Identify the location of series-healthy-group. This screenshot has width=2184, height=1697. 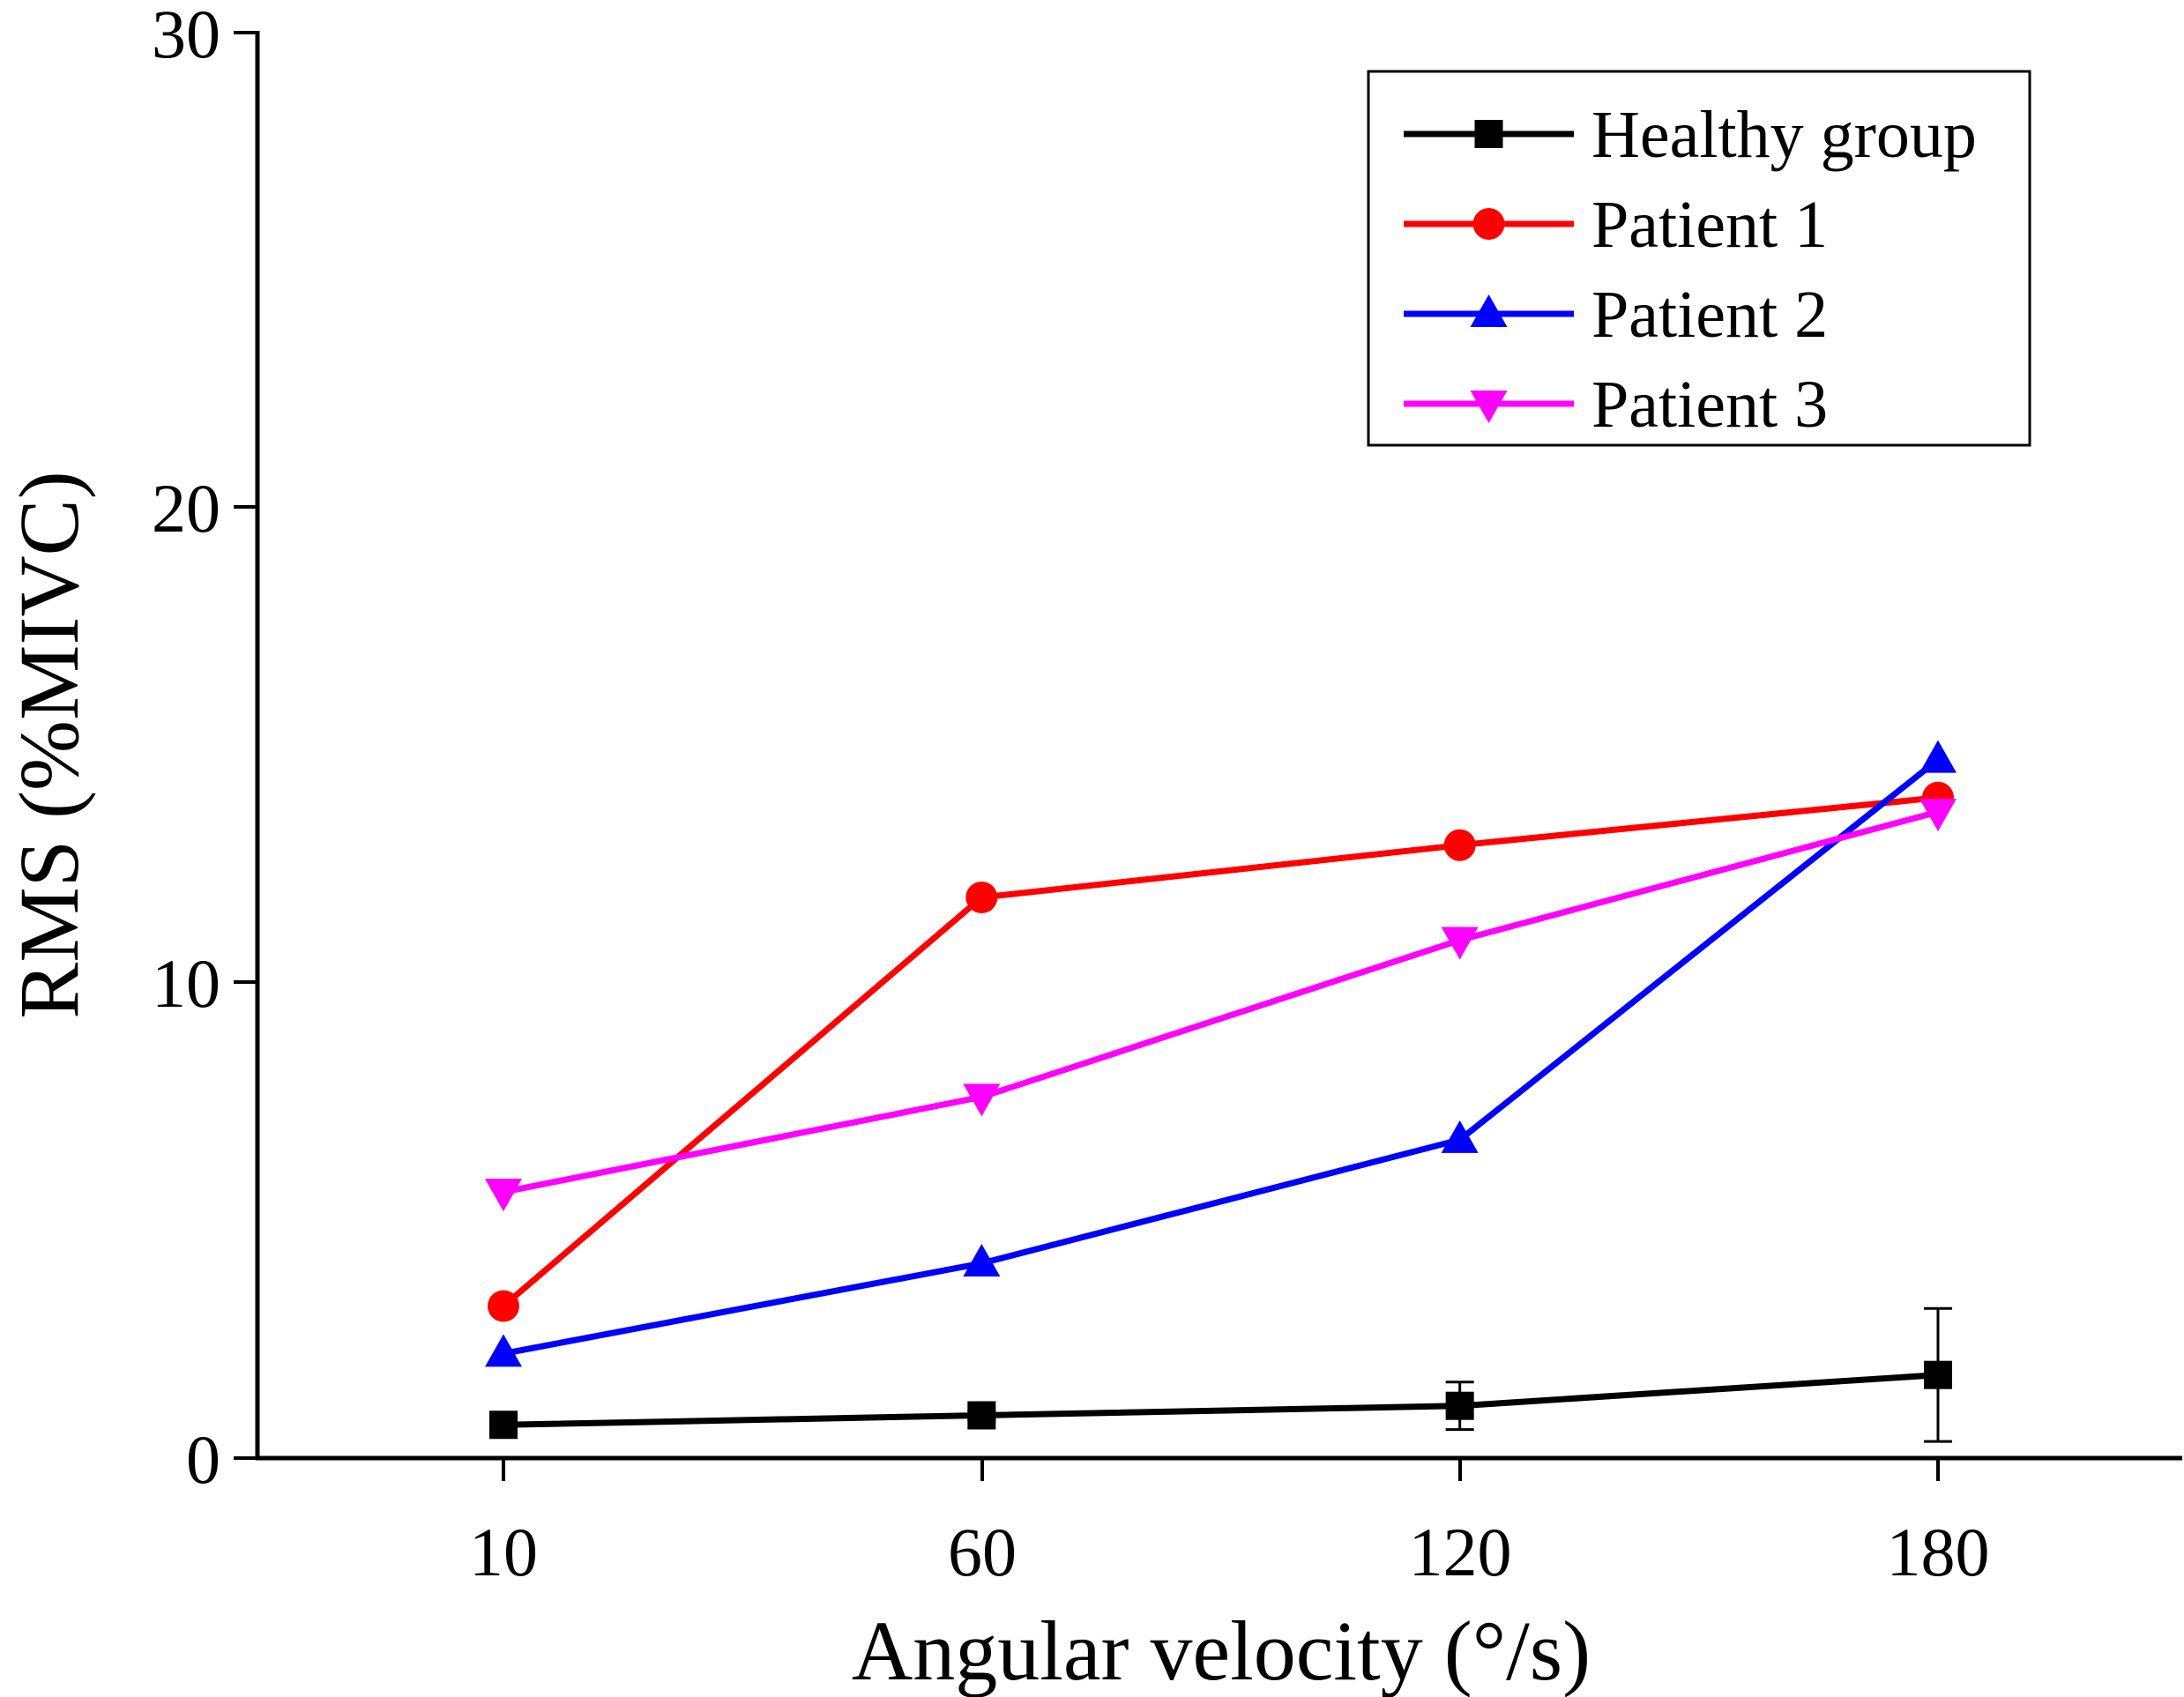
(1220, 1374).